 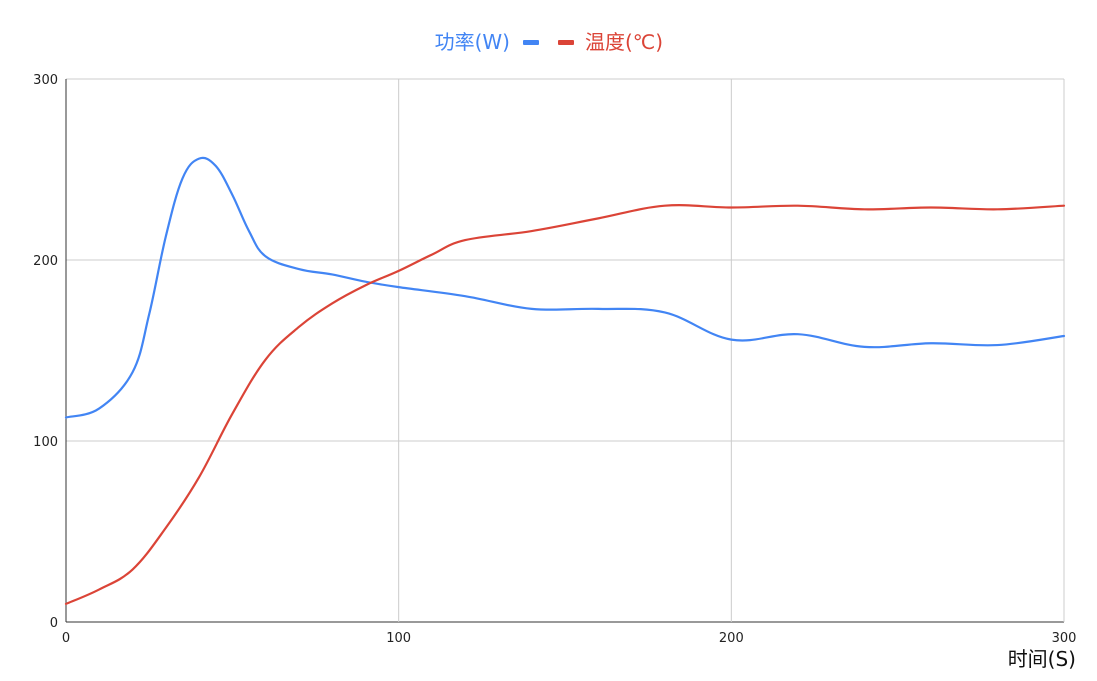 What do you see at coordinates (45, 442) in the screenshot?
I see `y-tick-label: 100` at bounding box center [45, 442].